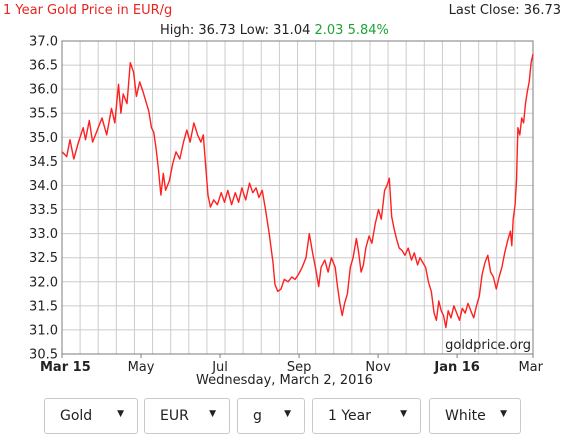 The width and height of the screenshot is (569, 444). Describe the element at coordinates (76, 416) in the screenshot. I see `metal-select-value: Gold` at that location.